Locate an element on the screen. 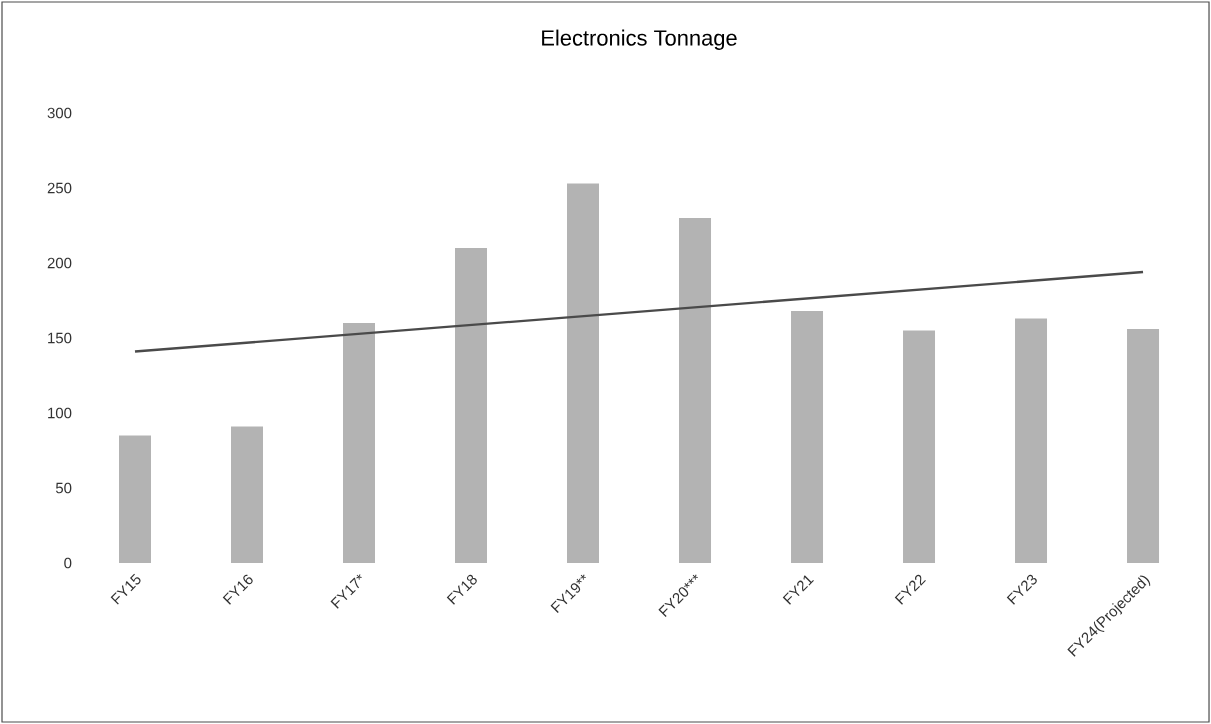  y-tick-label: 100 is located at coordinates (60, 413).